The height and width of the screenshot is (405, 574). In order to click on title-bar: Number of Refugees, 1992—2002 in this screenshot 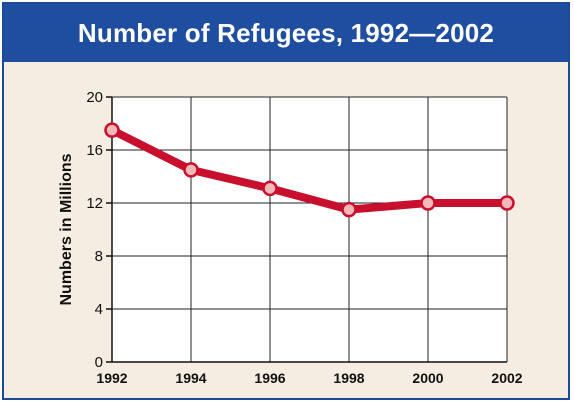, I will do `click(286, 33)`.